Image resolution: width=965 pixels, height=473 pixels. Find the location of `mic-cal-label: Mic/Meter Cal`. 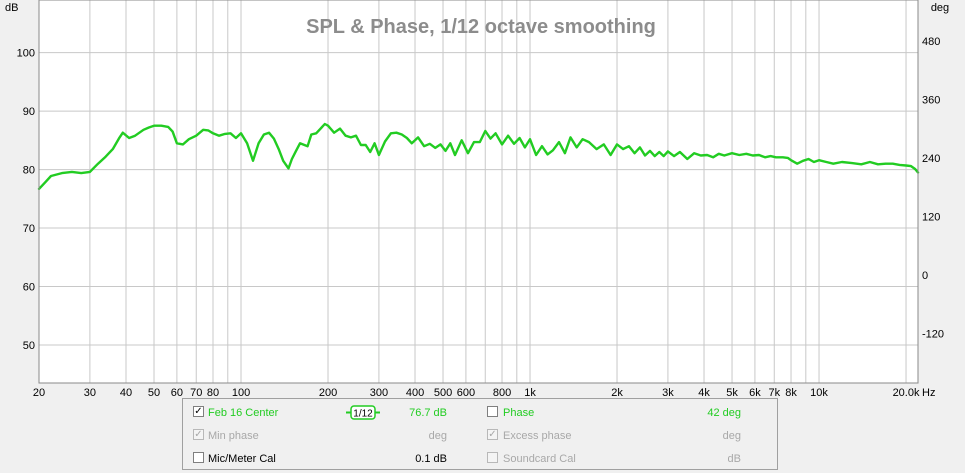

mic-cal-label: Mic/Meter Cal is located at coordinates (242, 459).